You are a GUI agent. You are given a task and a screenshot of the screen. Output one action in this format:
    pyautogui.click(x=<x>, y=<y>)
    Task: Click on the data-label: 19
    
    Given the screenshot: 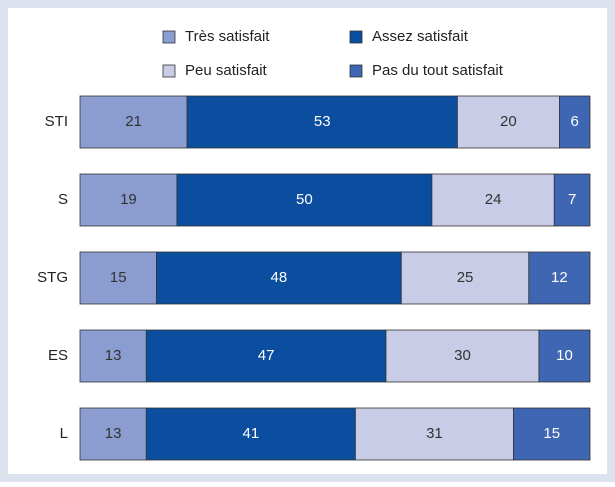 What is the action you would take?
    pyautogui.click(x=128, y=199)
    